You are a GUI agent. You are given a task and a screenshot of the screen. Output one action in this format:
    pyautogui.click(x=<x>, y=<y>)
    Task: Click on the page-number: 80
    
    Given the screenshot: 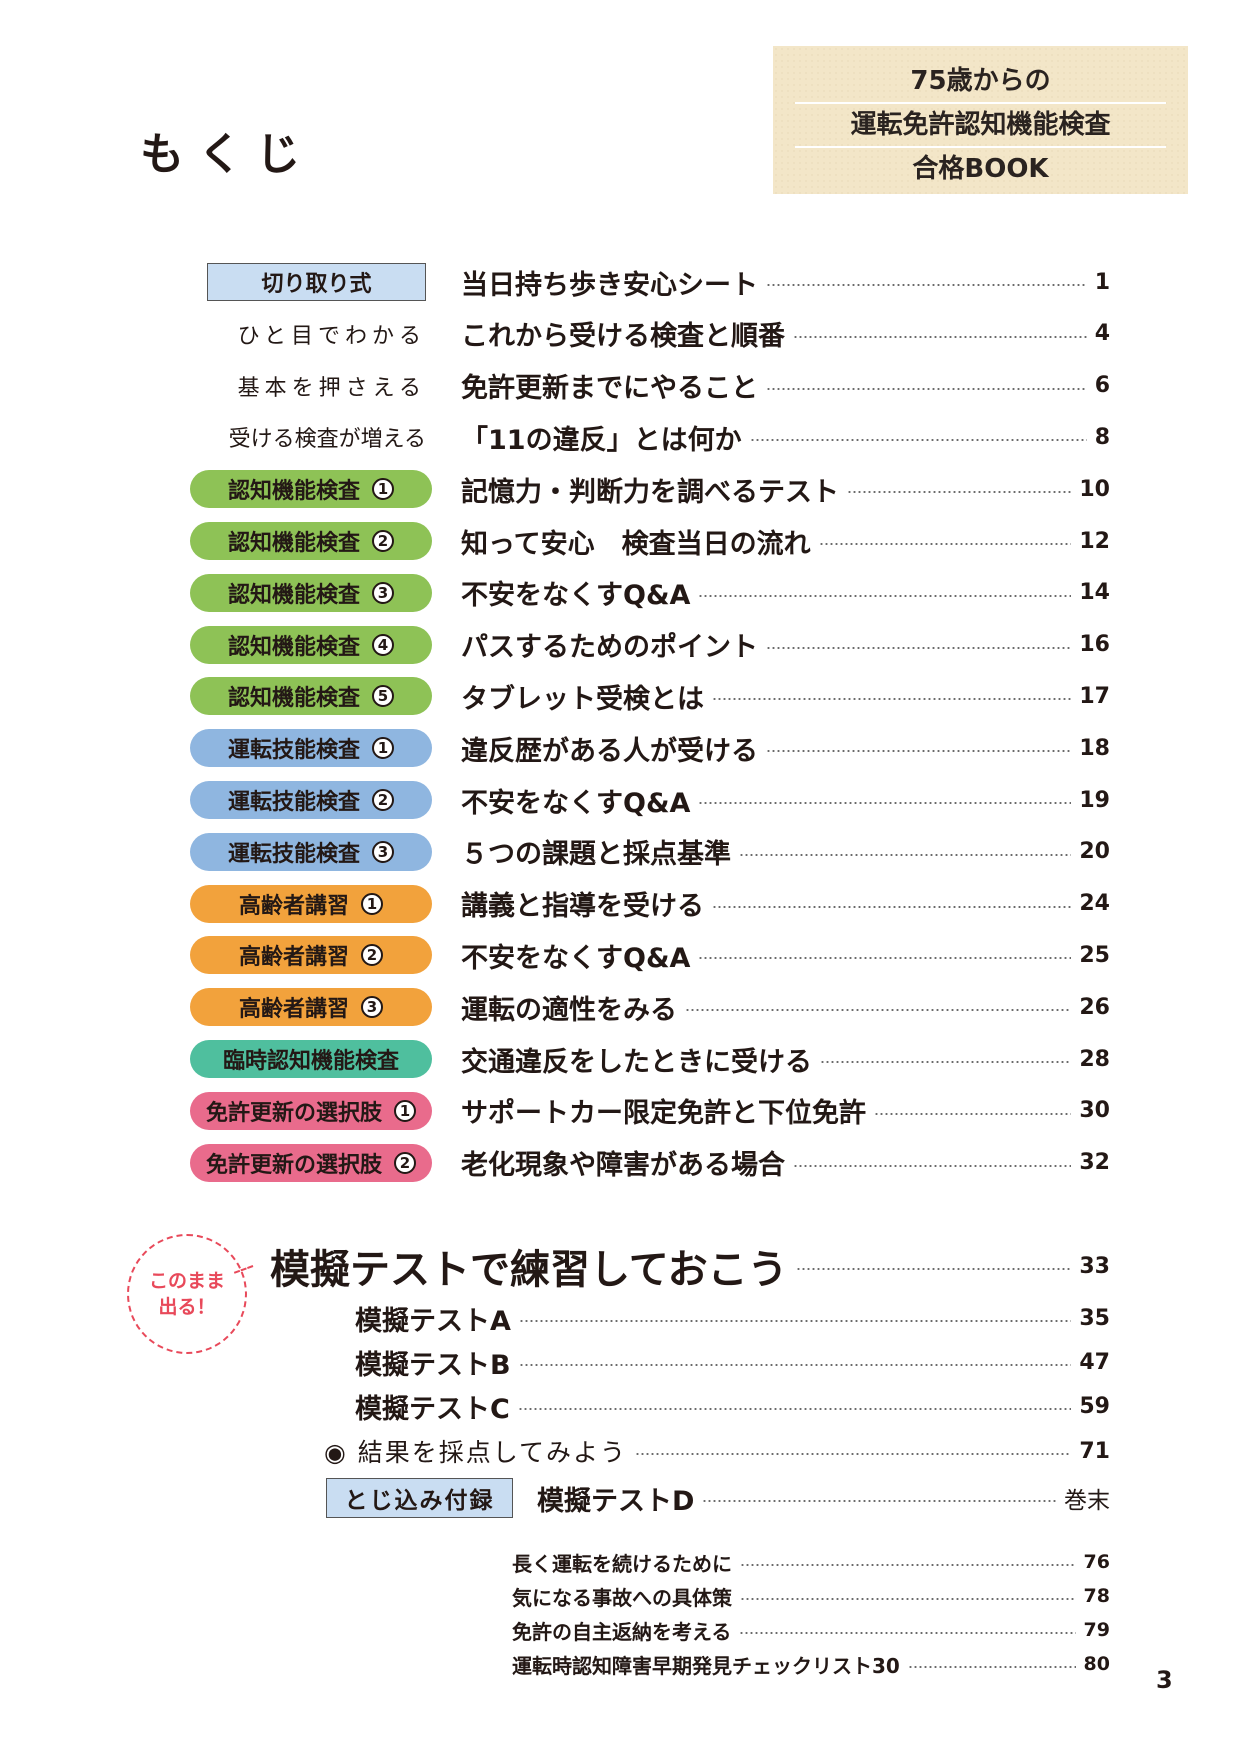 What is the action you would take?
    pyautogui.click(x=1096, y=1664)
    